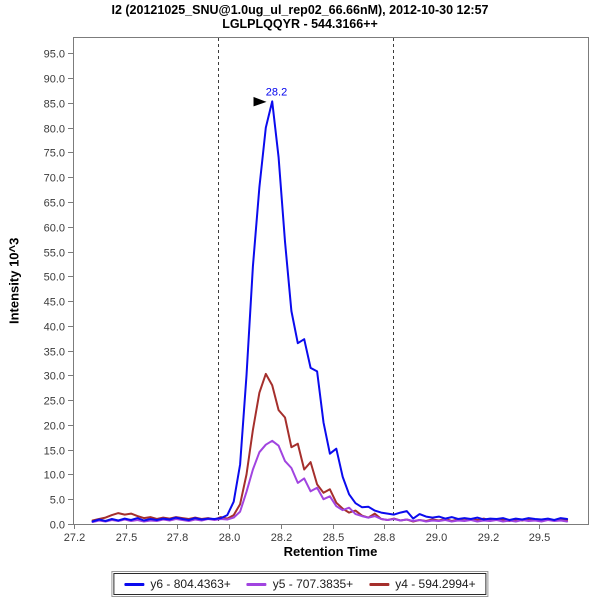 The width and height of the screenshot is (600, 600). I want to click on y-tick-label: 15.0, so click(54, 452).